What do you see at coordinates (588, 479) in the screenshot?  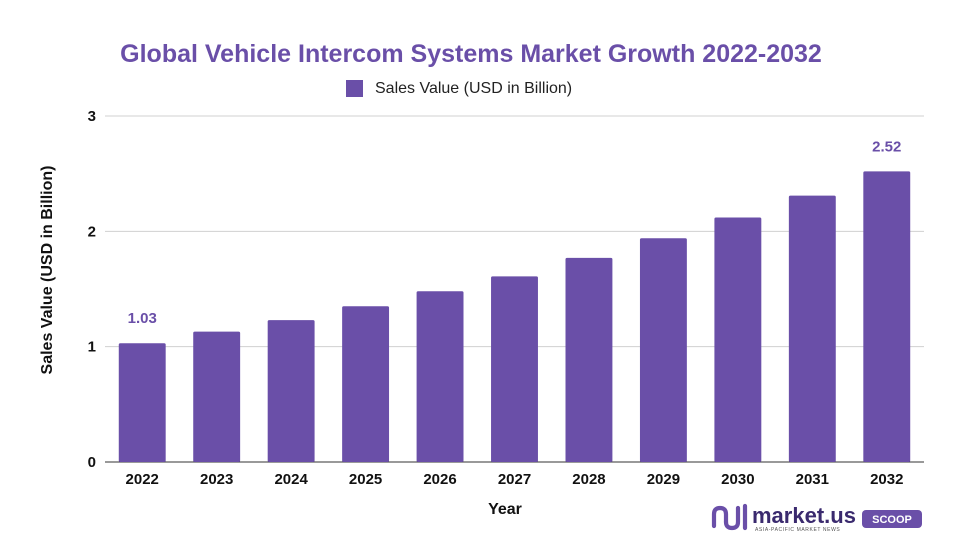 I see `x-tick-label: 2028` at bounding box center [588, 479].